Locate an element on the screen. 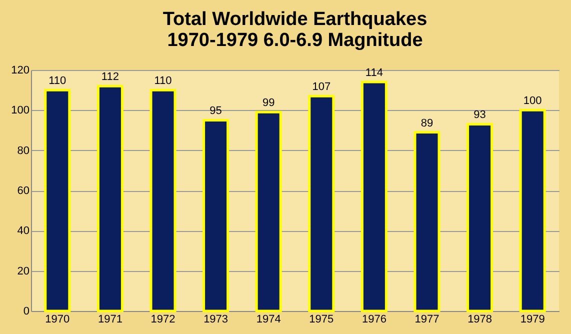  y-tick-label: 80 is located at coordinates (23, 150).